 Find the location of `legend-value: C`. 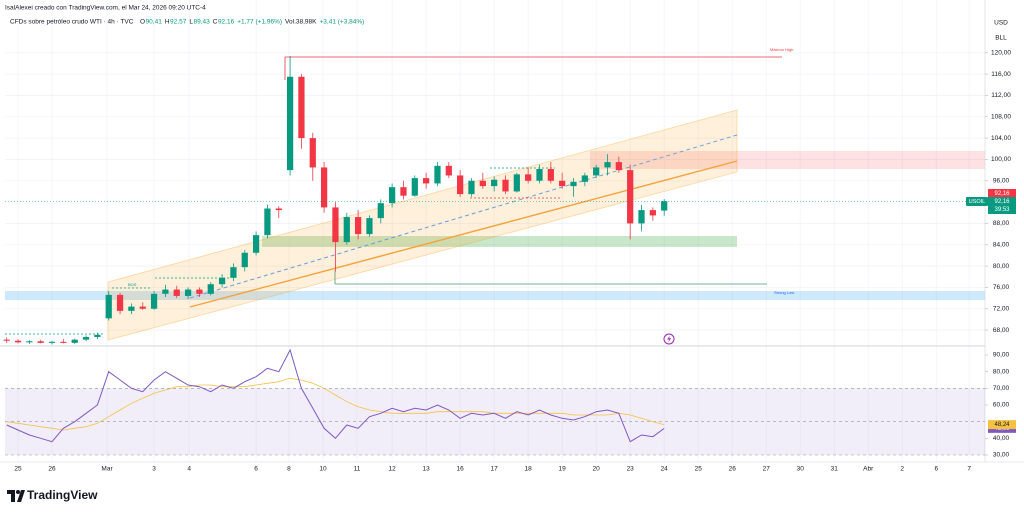

legend-value: C is located at coordinates (215, 22).